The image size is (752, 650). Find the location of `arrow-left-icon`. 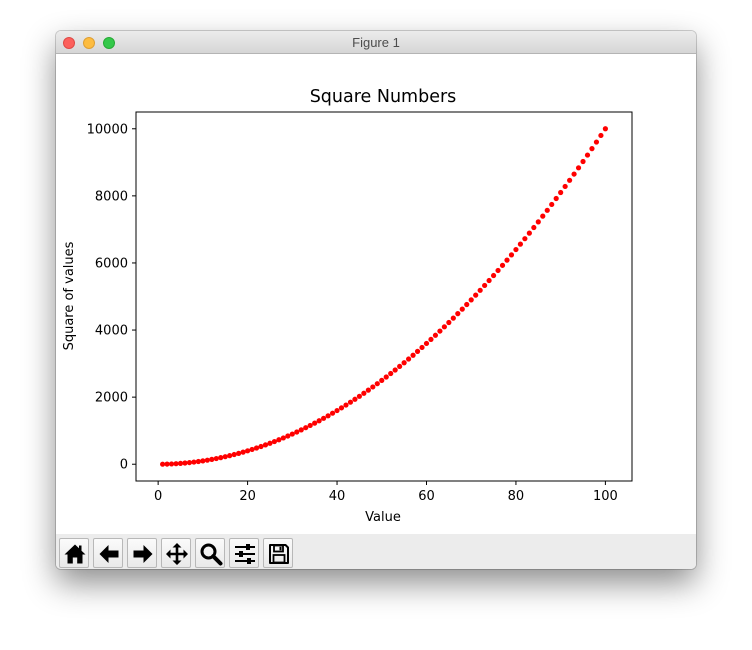

arrow-left-icon is located at coordinates (109, 554).